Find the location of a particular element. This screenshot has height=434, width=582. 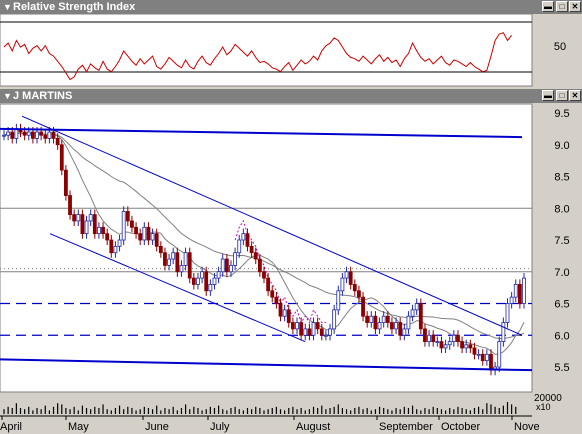

rsi-panel-title: Relative Strength Index is located at coordinates (74, 7).